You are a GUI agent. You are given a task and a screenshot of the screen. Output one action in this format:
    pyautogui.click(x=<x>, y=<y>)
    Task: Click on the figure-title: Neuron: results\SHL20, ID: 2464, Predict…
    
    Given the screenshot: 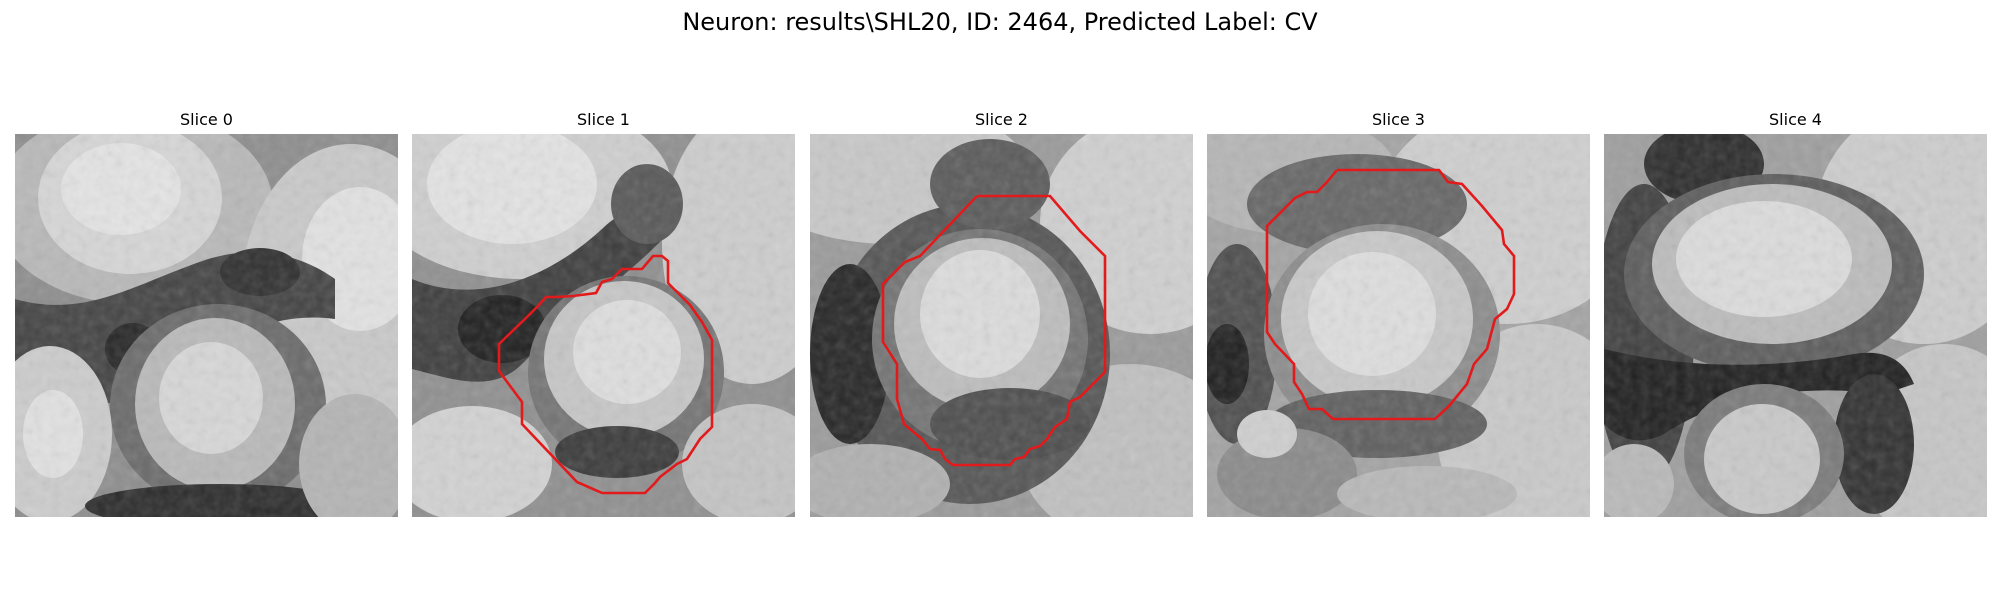 What is the action you would take?
    pyautogui.click(x=1000, y=22)
    